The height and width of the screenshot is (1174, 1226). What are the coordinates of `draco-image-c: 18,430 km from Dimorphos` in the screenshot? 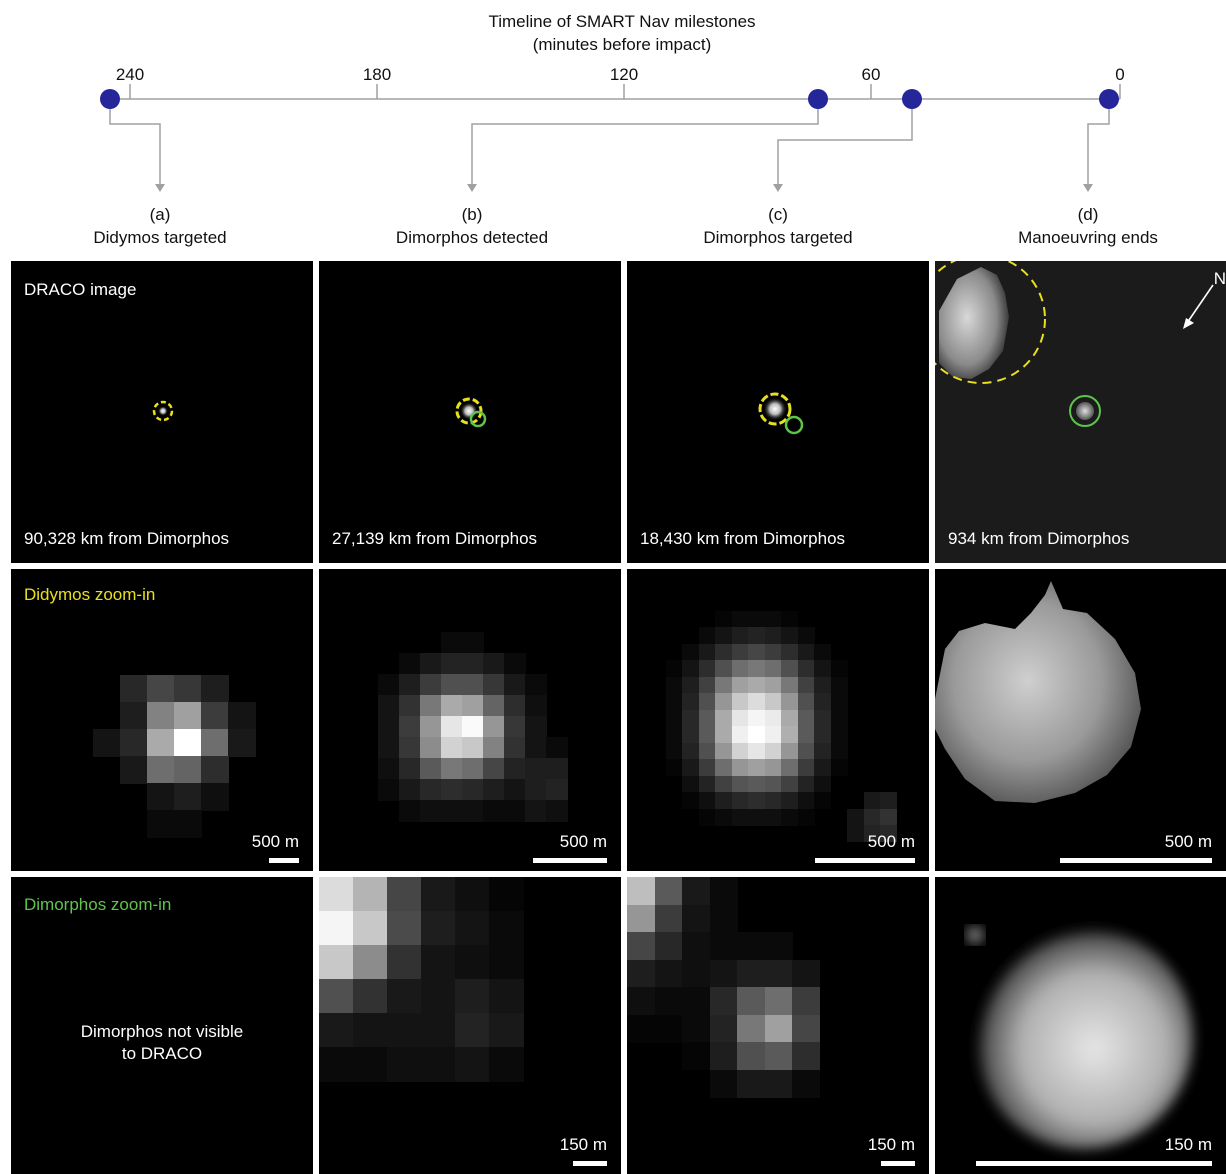 It's located at (778, 412).